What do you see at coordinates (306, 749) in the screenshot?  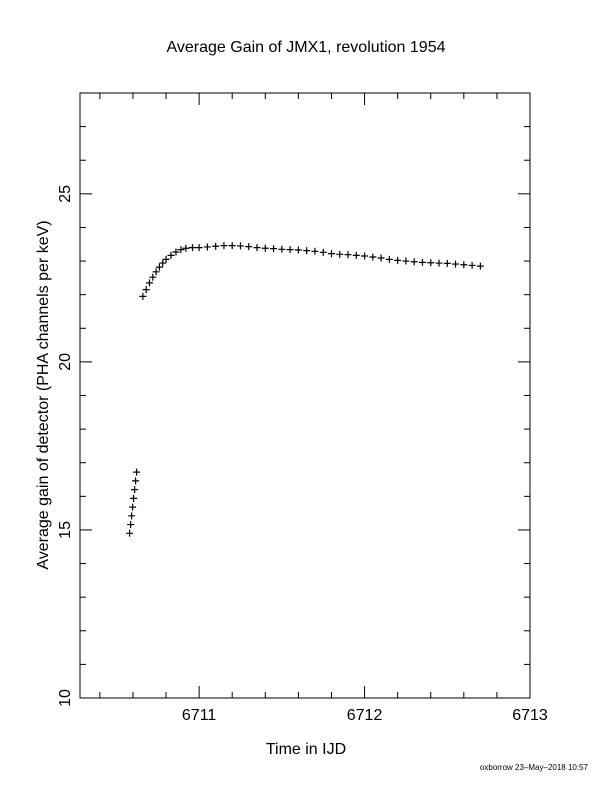 I see `x-axis-label: Time in IJD` at bounding box center [306, 749].